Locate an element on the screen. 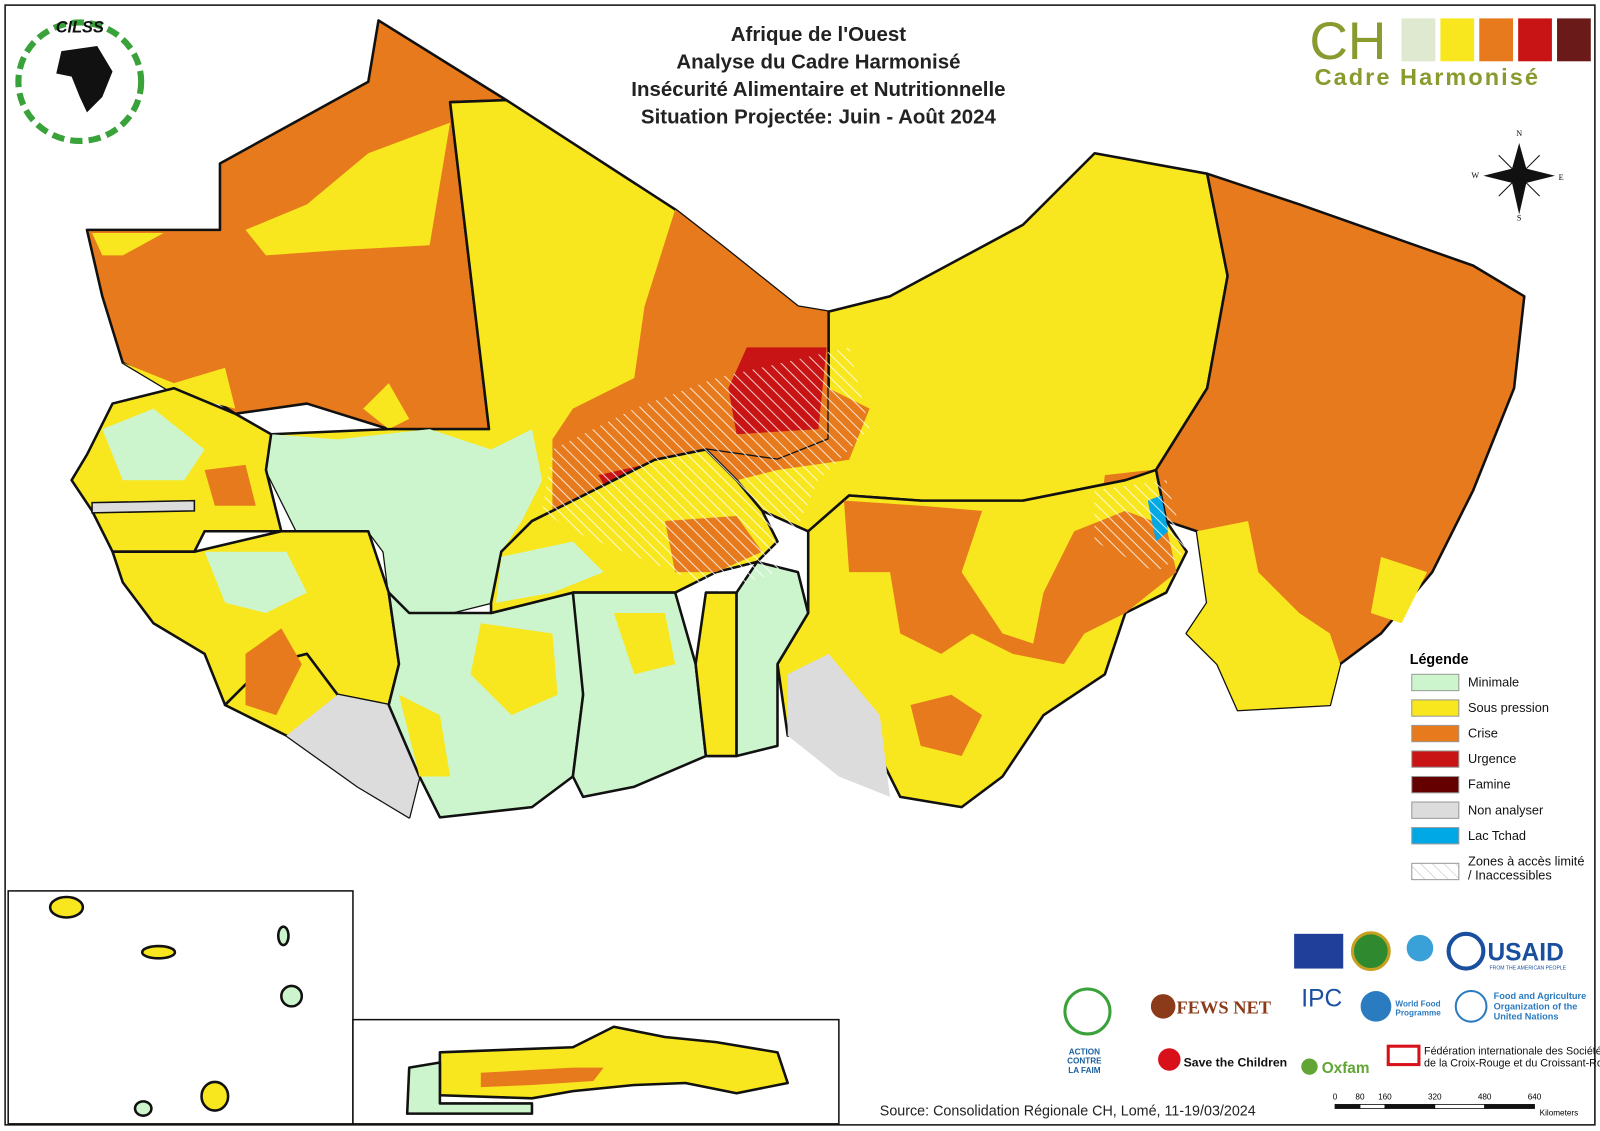 The width and height of the screenshot is (1600, 1131). compass-star-diag is located at coordinates (1519, 175).